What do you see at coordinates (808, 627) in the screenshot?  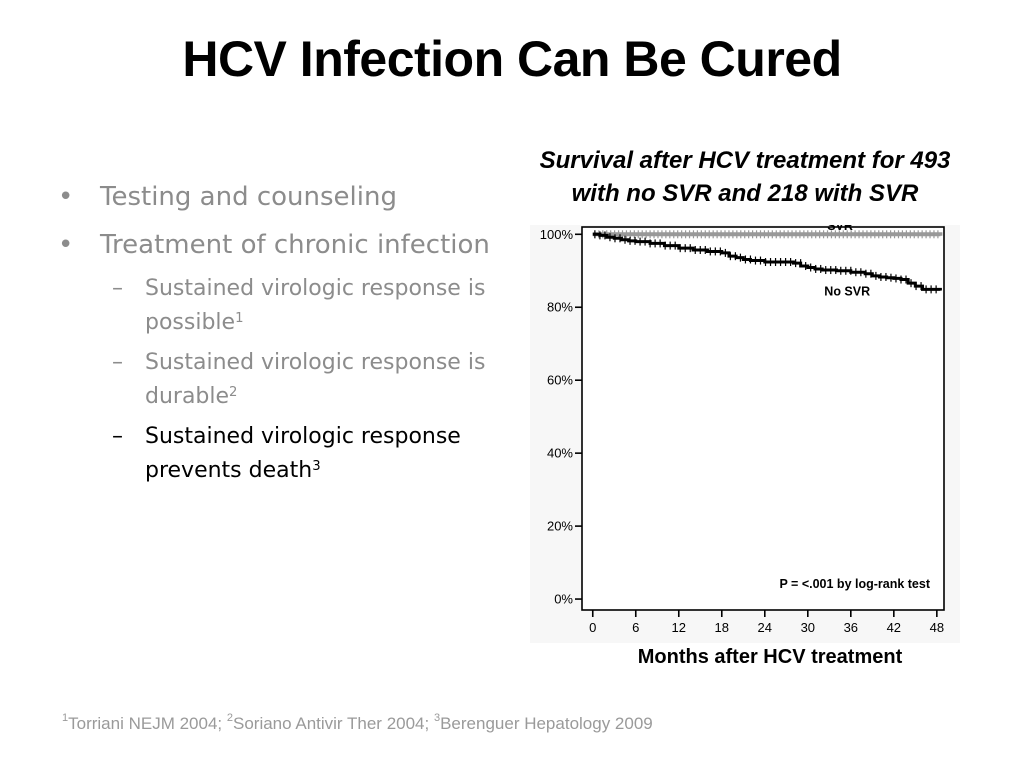 I see `x-tick-label: 30` at bounding box center [808, 627].